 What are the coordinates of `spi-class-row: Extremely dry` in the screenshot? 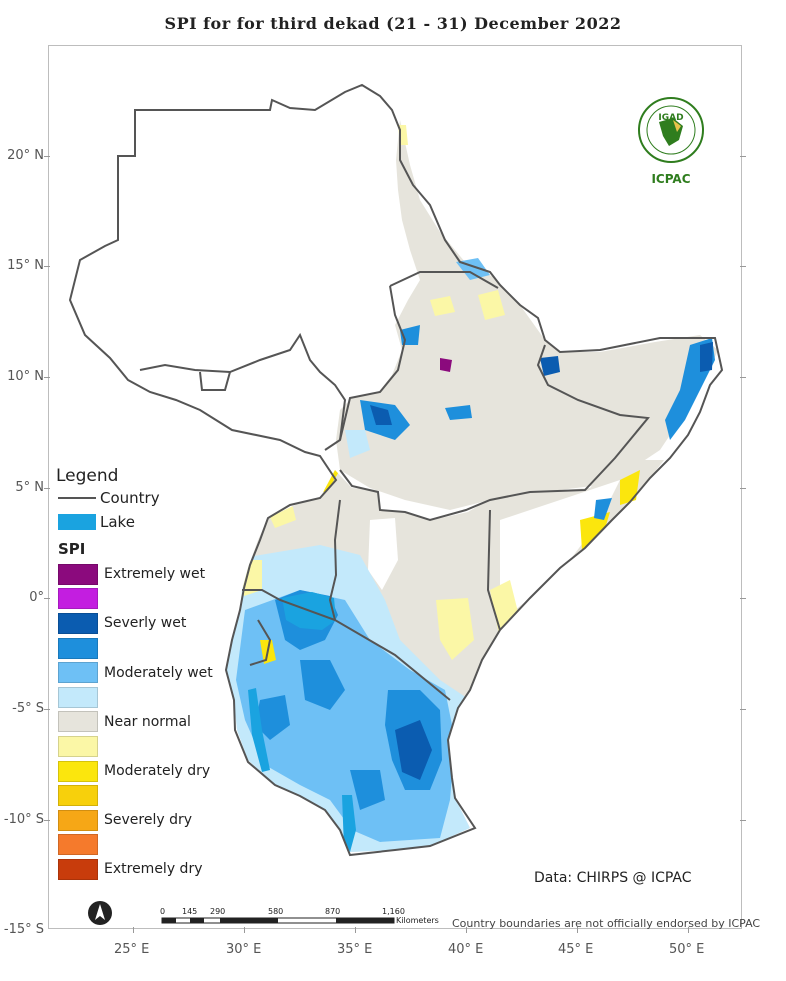 It's located at (157, 869).